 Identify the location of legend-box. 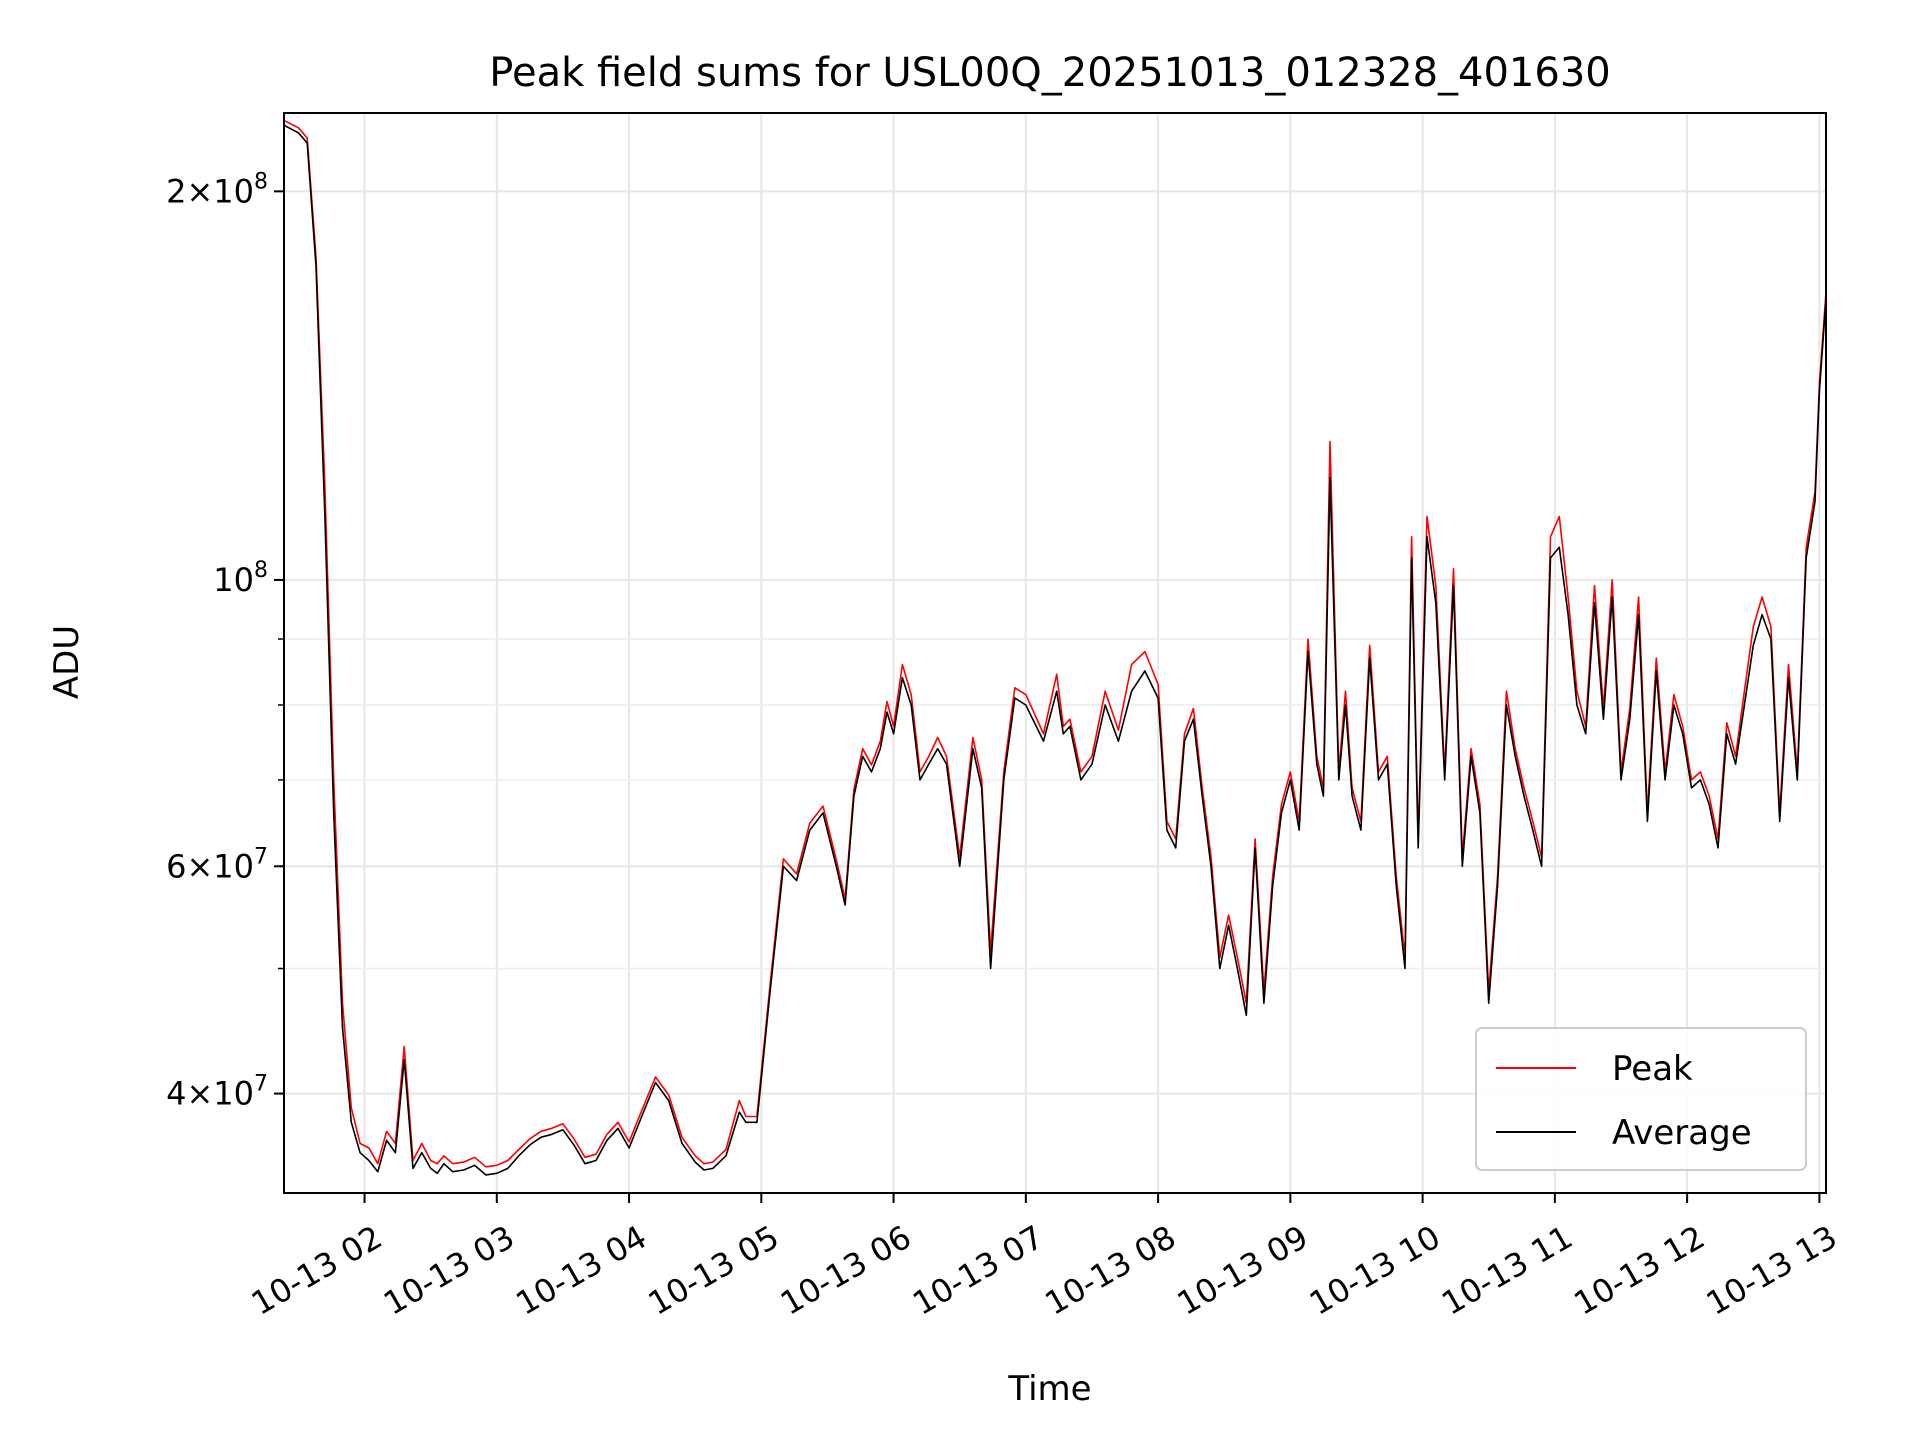
(1641, 1099).